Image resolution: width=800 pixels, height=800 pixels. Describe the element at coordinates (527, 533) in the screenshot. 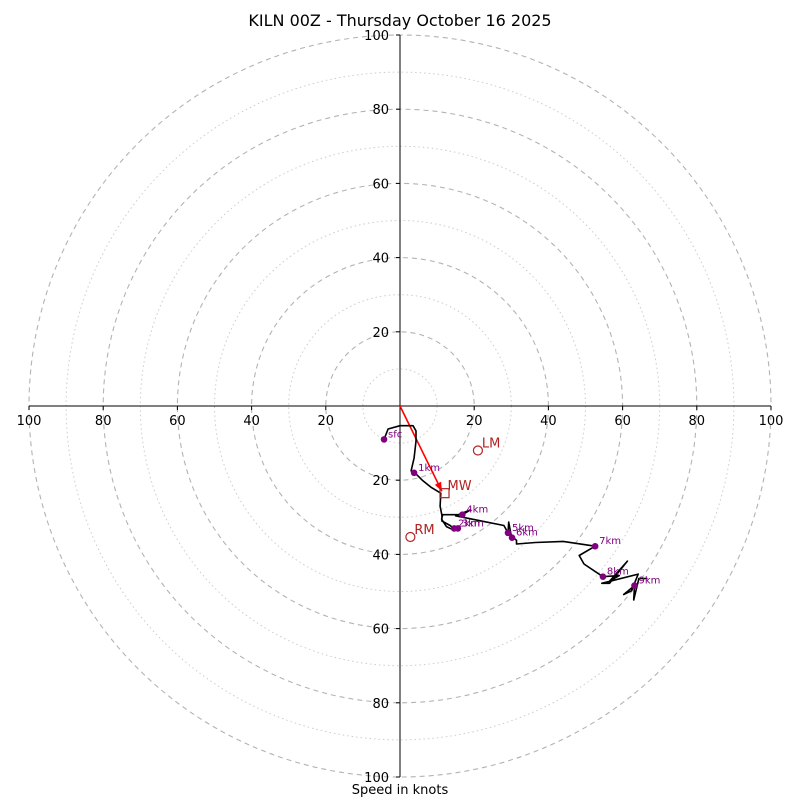

I see `height-marker-label: 6km` at that location.